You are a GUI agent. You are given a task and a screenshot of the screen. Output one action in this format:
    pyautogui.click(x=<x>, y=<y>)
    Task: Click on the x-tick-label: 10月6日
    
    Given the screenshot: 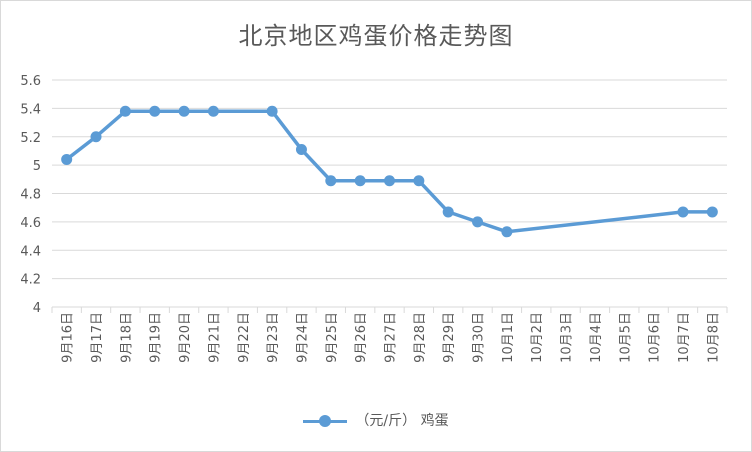 What is the action you would take?
    pyautogui.click(x=655, y=337)
    